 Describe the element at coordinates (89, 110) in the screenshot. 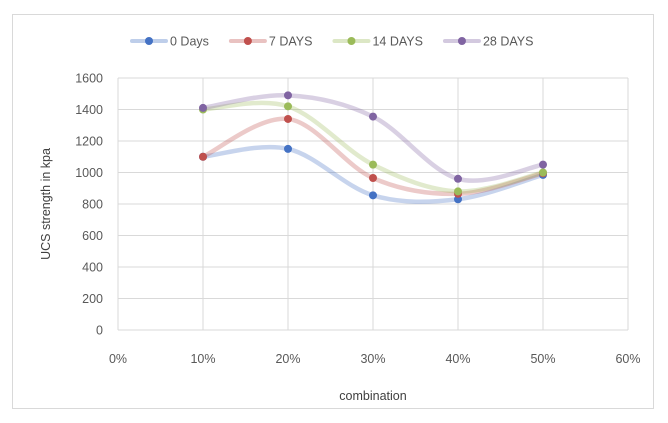

I see `y-tick-label: 1400` at that location.